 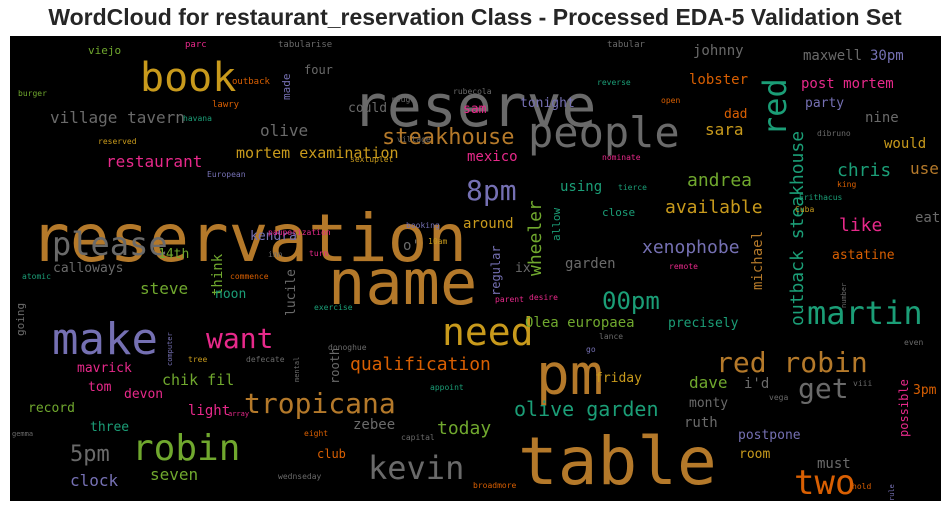 What do you see at coordinates (632, 187) in the screenshot?
I see `word-tierce: tierce` at bounding box center [632, 187].